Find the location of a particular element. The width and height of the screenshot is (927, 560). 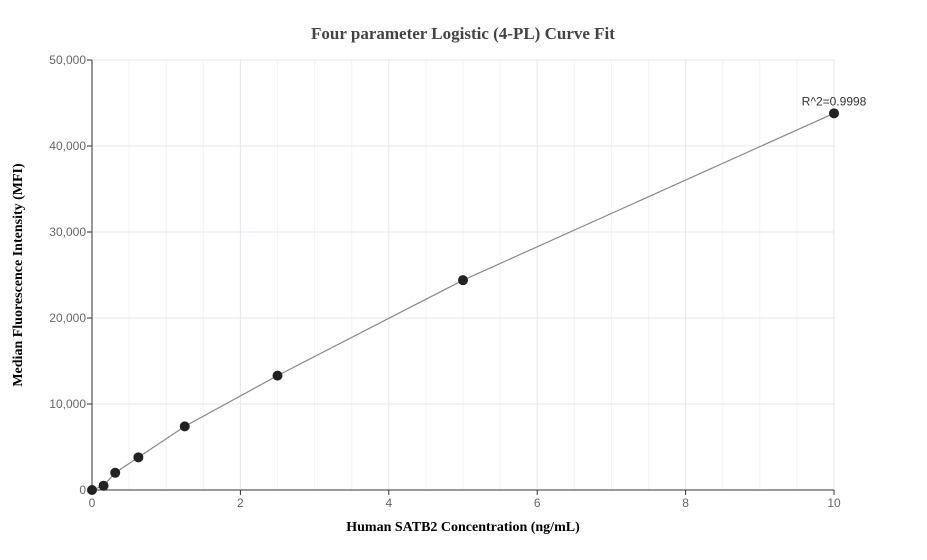

chart-title: Four parameter Logistic (4-PL) Curve Fit is located at coordinates (463, 33).